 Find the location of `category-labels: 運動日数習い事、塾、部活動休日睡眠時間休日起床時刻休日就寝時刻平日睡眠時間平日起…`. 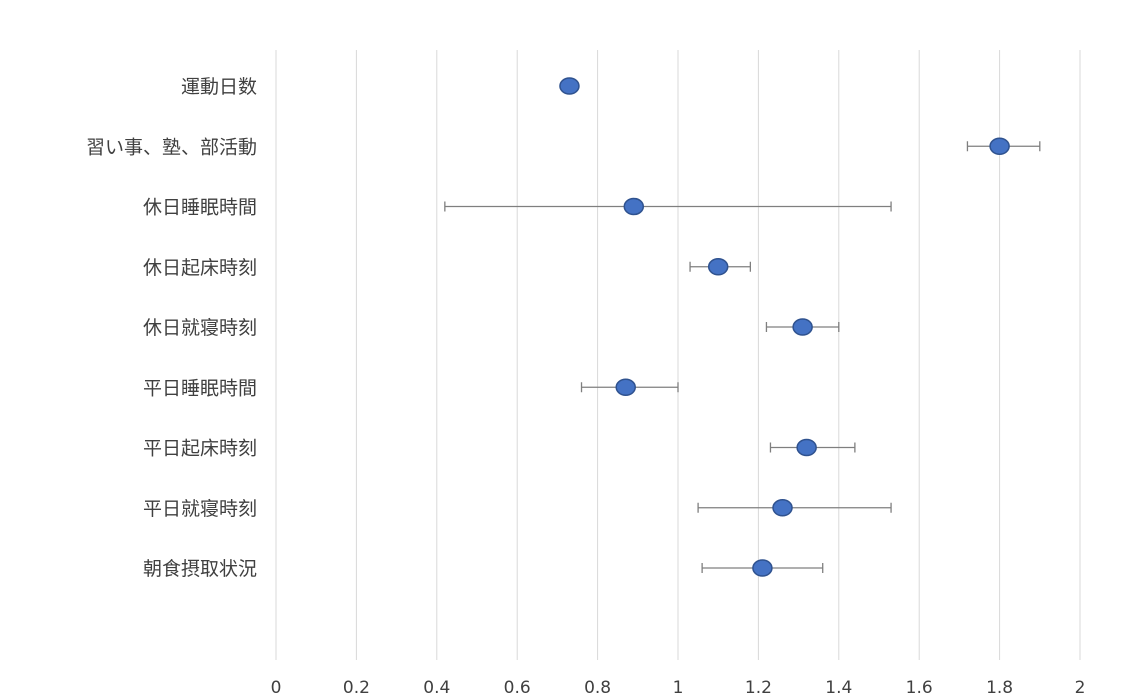

category-labels: 運動日数習い事、塾、部活動休日睡眠時間休日起床時刻休日就寝時刻平日睡眠時間平日起… is located at coordinates (171, 328).